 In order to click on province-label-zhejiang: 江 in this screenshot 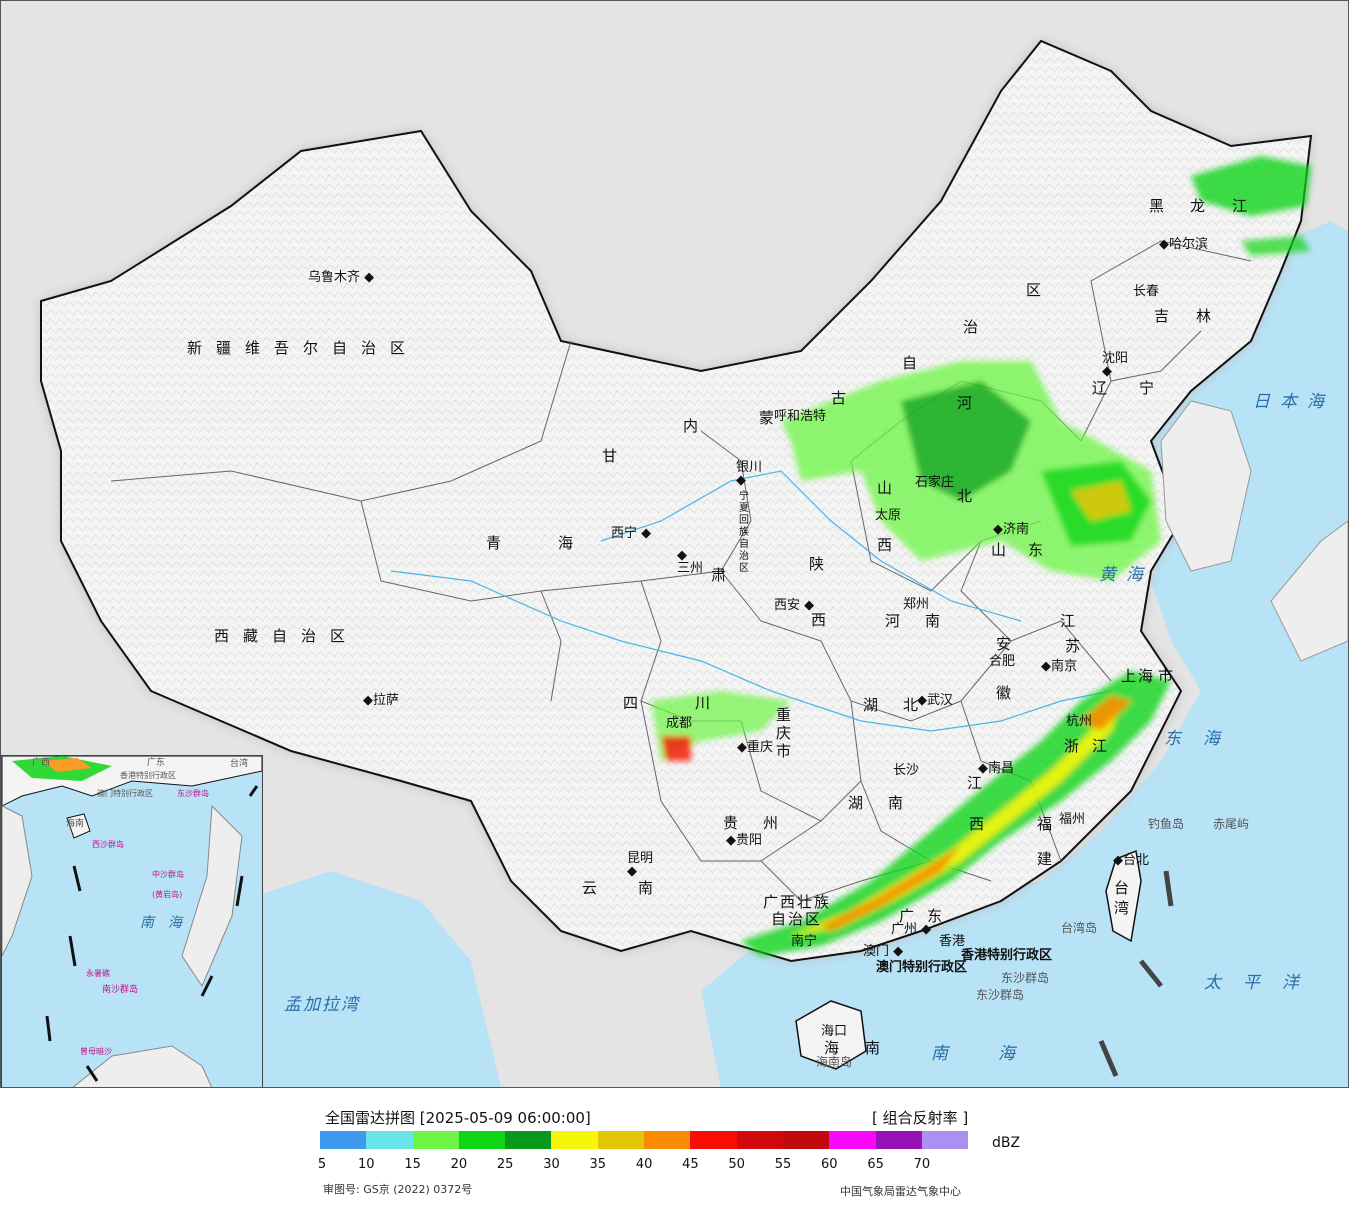, I will do `click(1101, 746)`.